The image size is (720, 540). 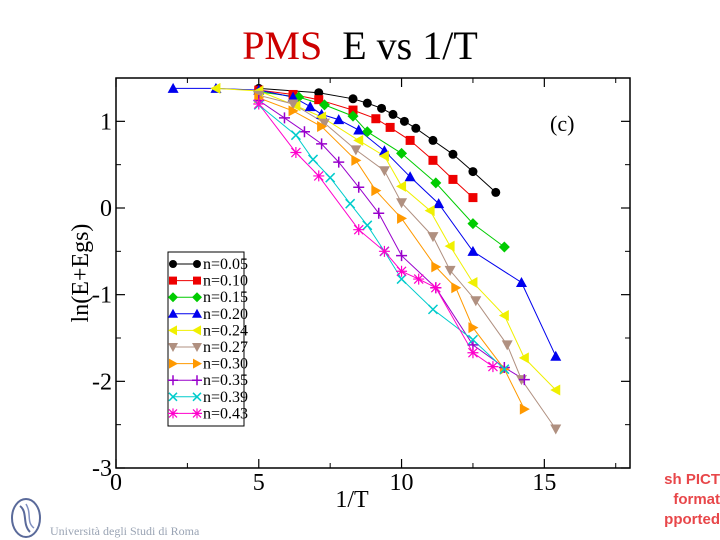 What do you see at coordinates (102, 469) in the screenshot?
I see `y-tick-label: -3` at bounding box center [102, 469].